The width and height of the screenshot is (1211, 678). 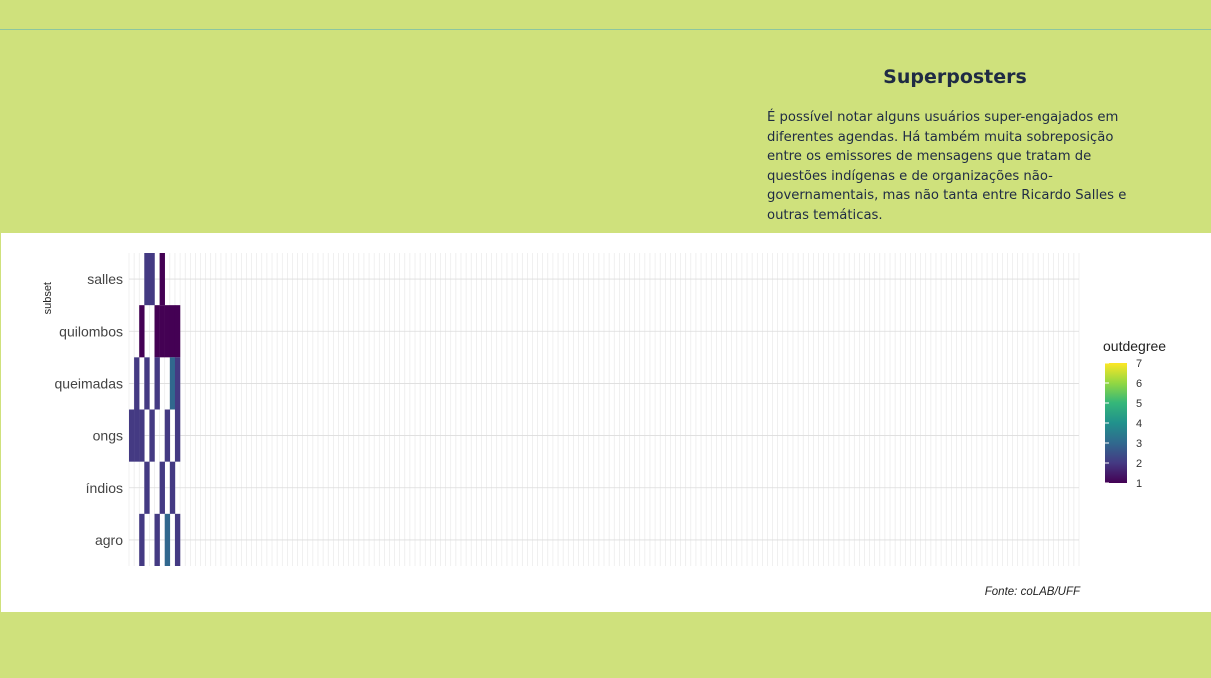 I want to click on y-tick-label-salles: salles, so click(x=105, y=279).